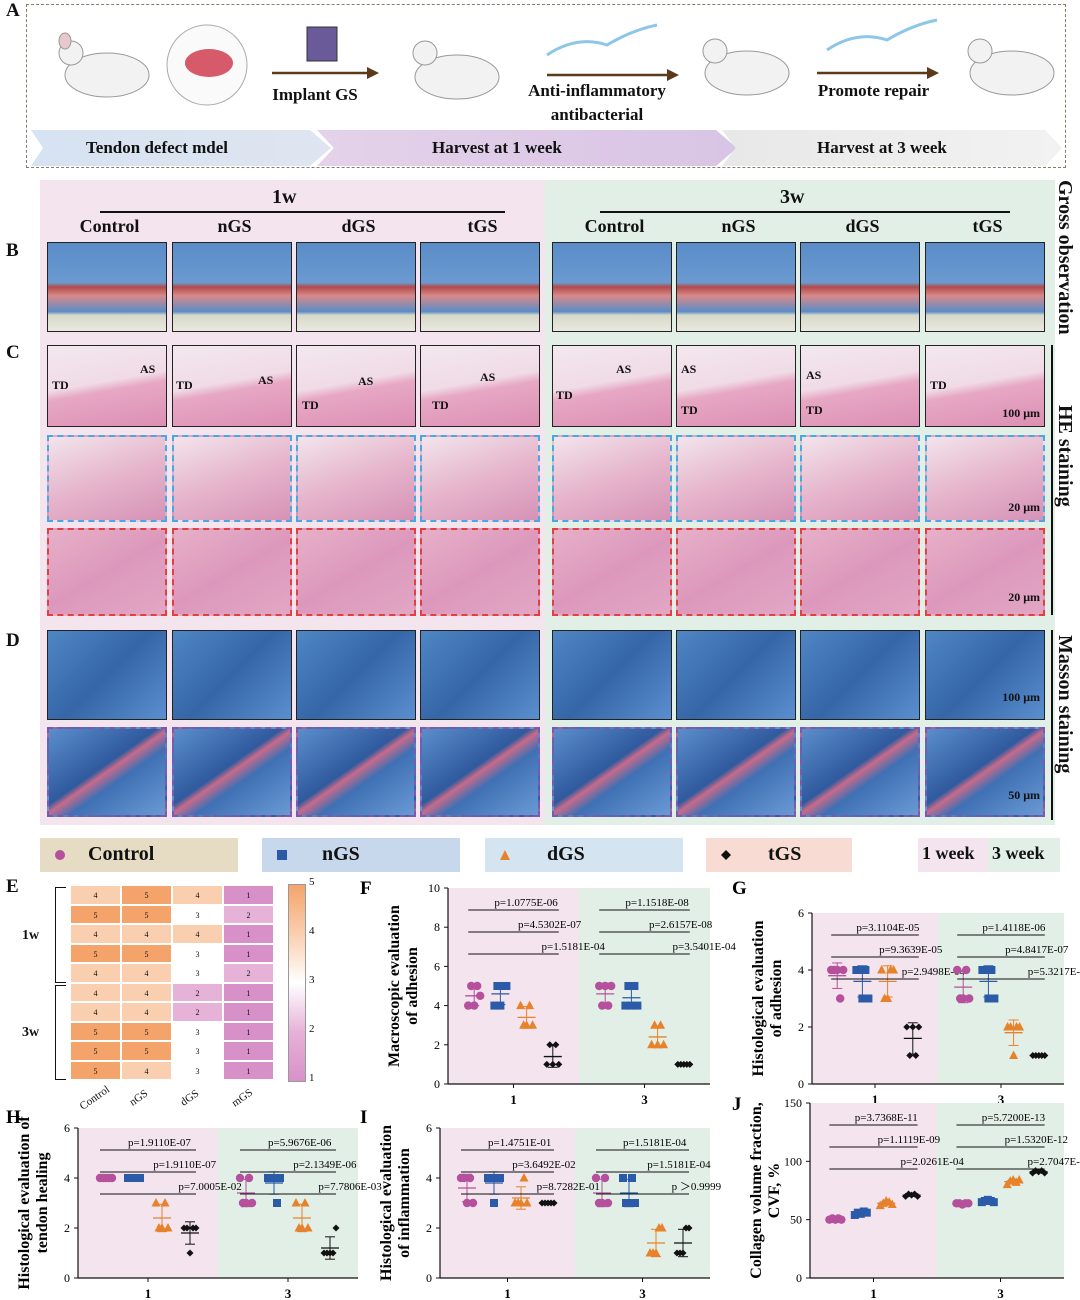 This screenshot has width=1080, height=1300. I want to click on schematic-drawing, so click(556, 62).